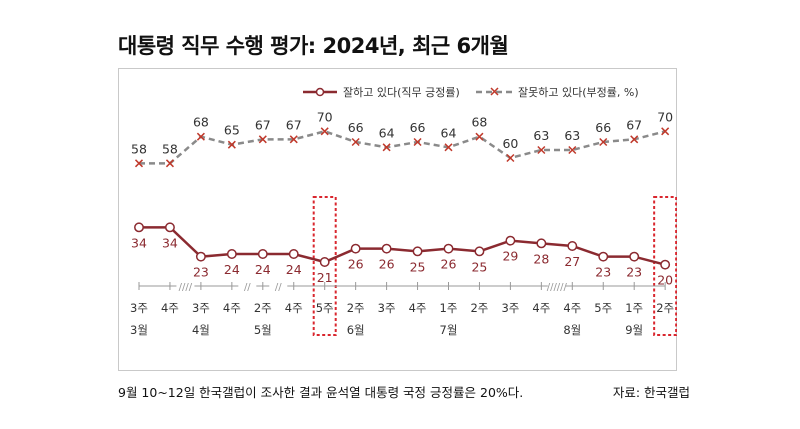 The image size is (800, 429). What do you see at coordinates (139, 330) in the screenshot?
I see `x-month-label: 3월` at bounding box center [139, 330].